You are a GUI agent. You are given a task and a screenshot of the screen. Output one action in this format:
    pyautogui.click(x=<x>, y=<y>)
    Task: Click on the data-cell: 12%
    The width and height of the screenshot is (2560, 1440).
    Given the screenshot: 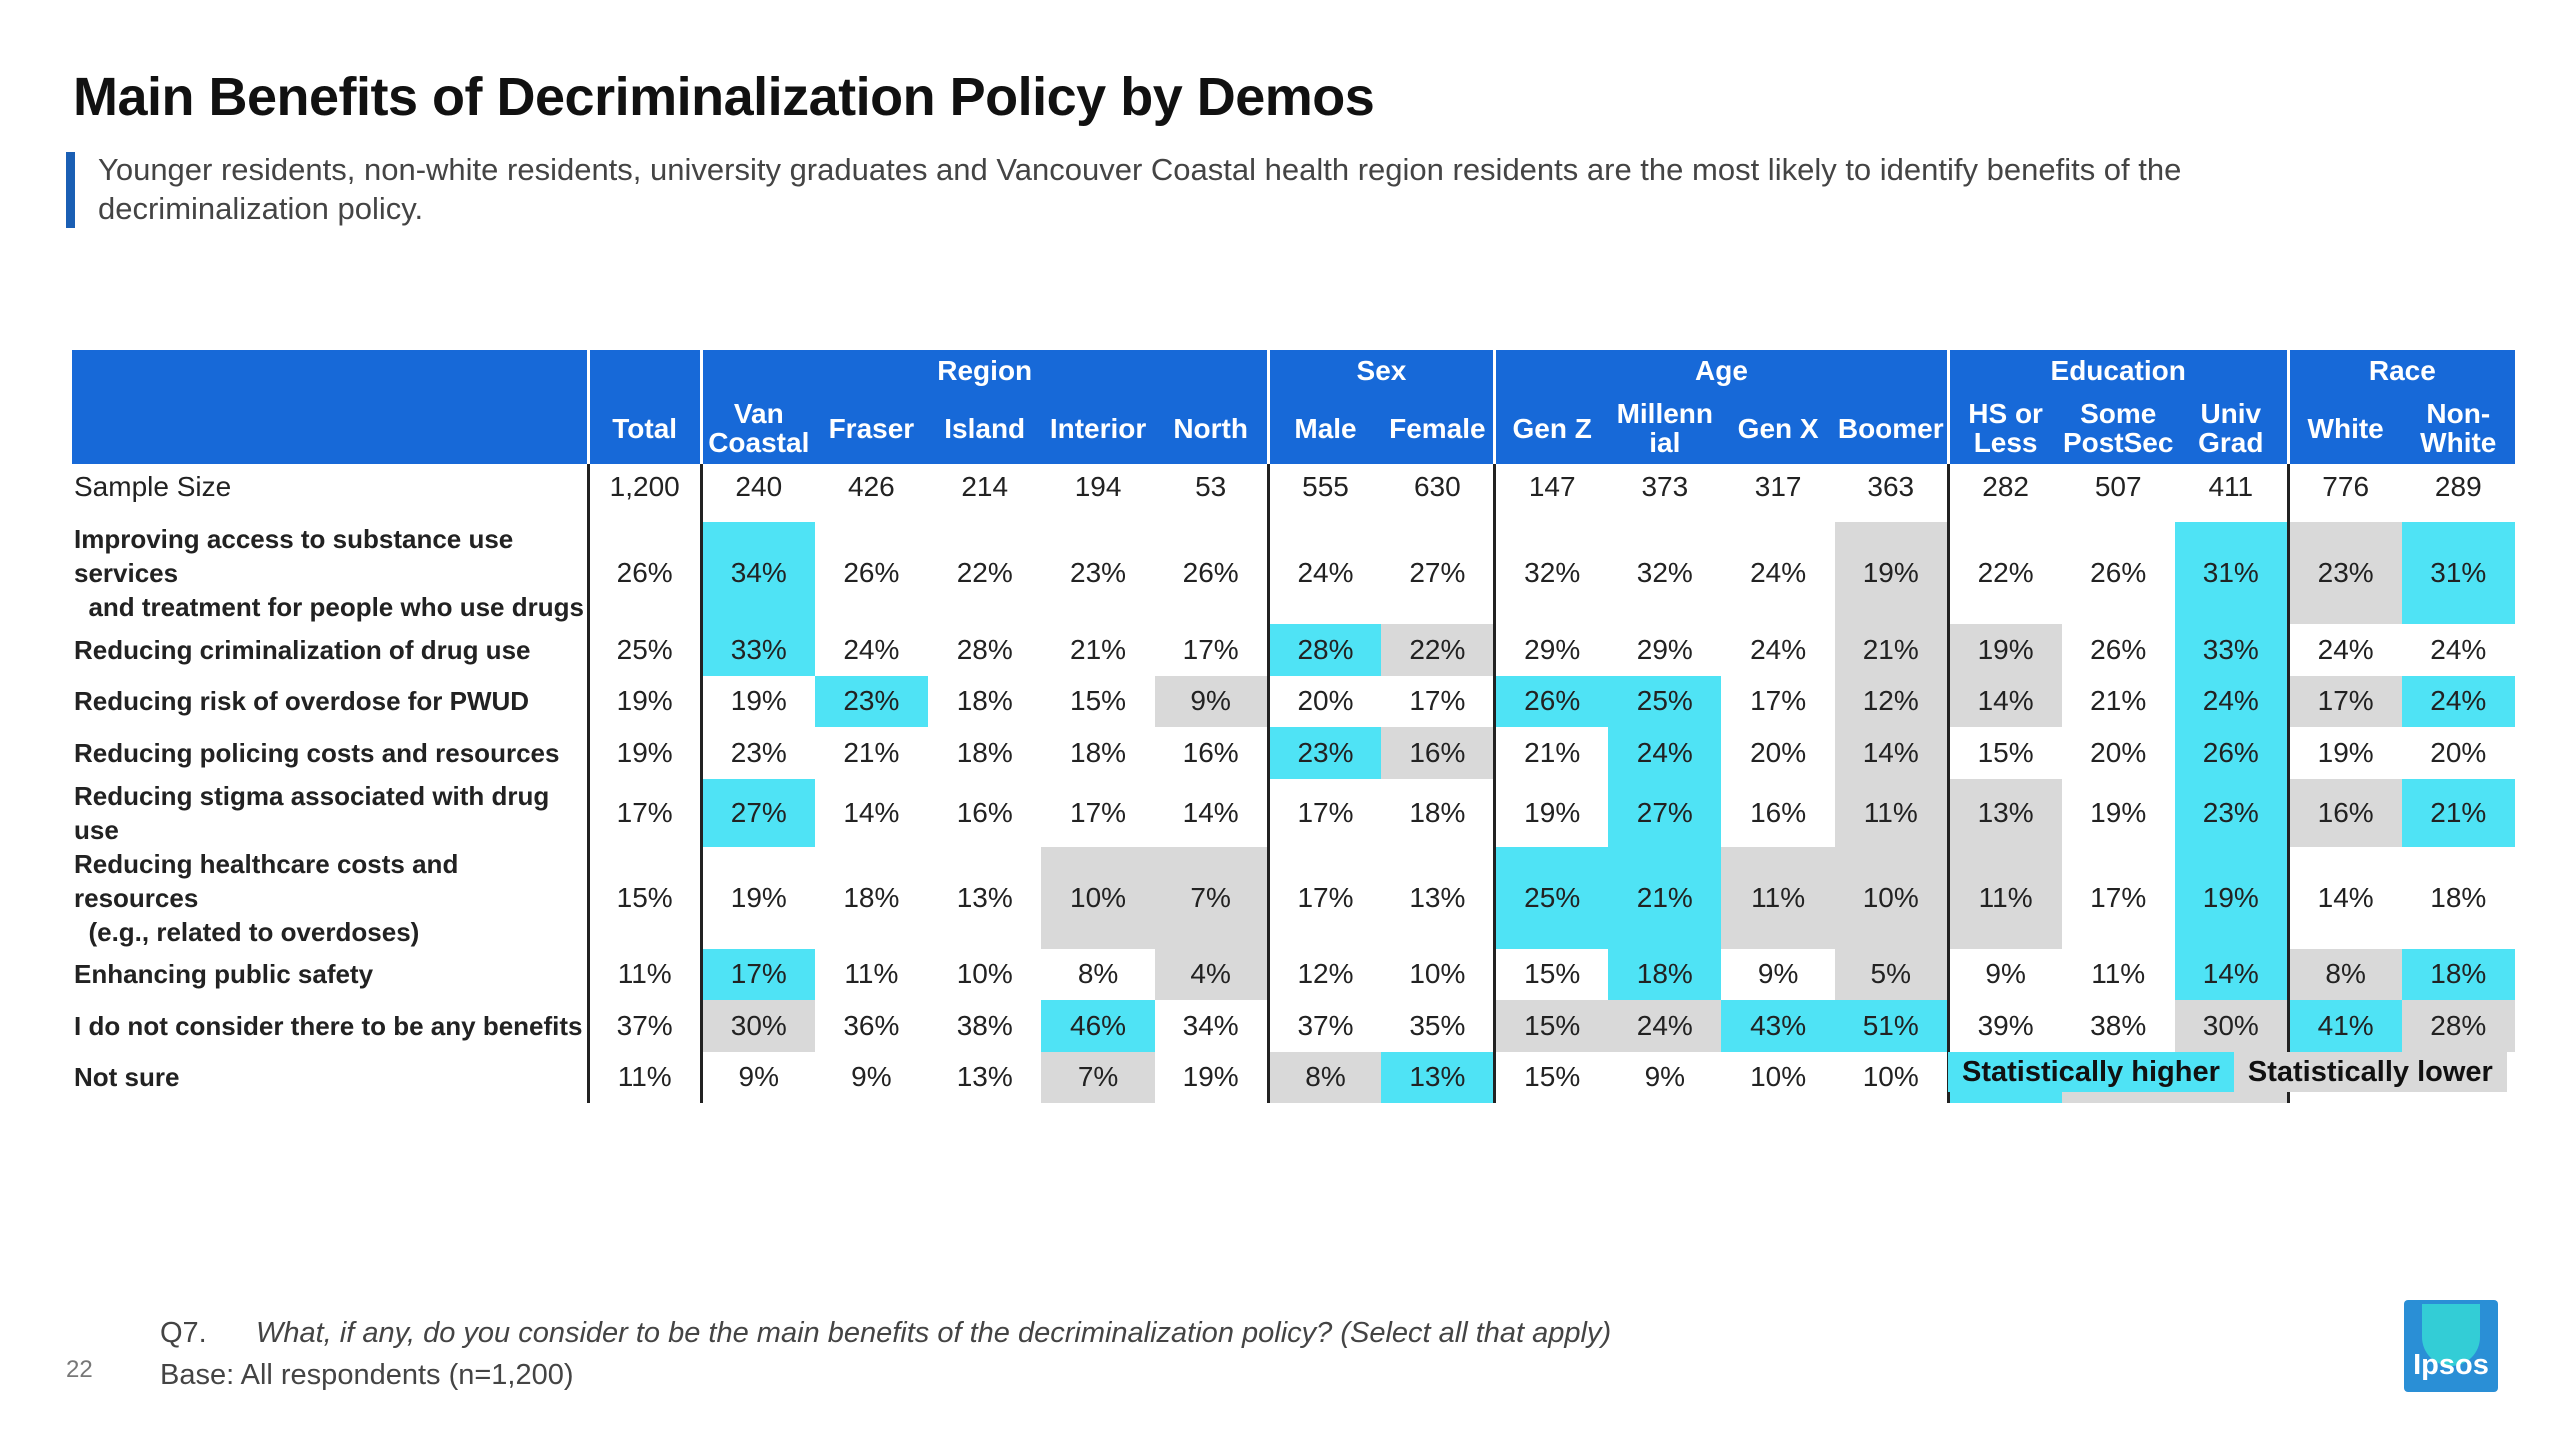 What is the action you would take?
    pyautogui.click(x=1324, y=974)
    